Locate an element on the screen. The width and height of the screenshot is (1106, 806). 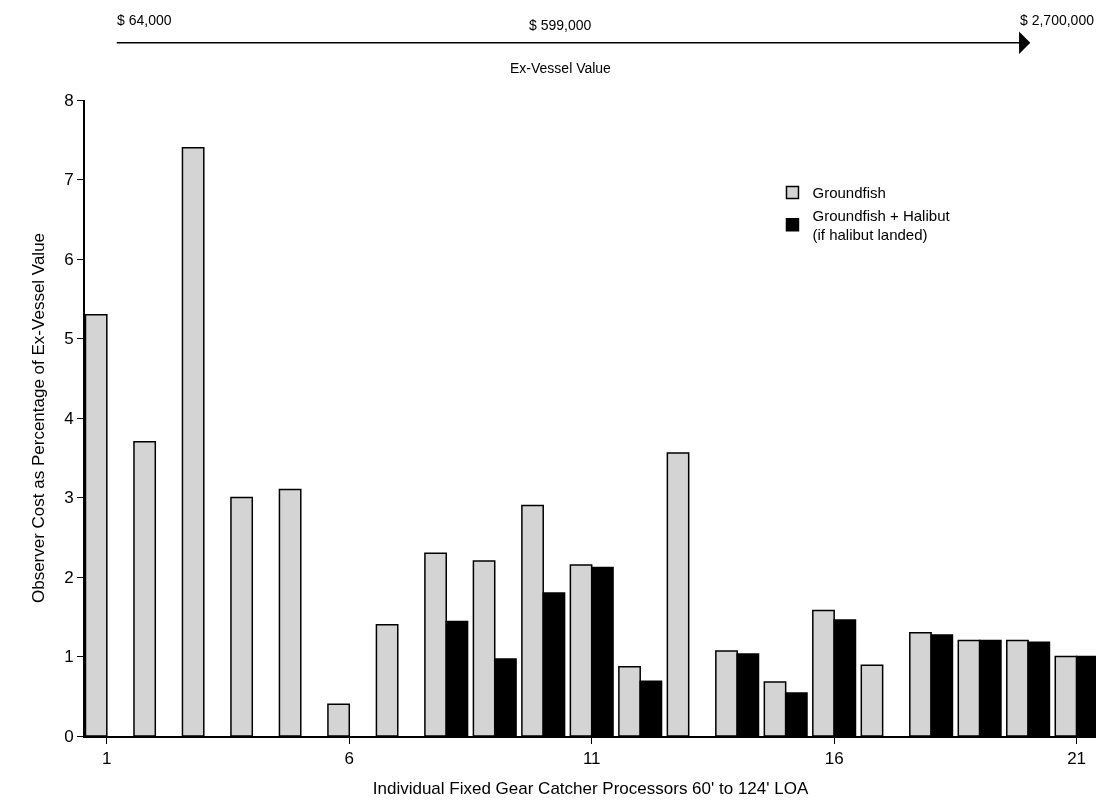
y-tick-label: 4 is located at coordinates (69, 418).